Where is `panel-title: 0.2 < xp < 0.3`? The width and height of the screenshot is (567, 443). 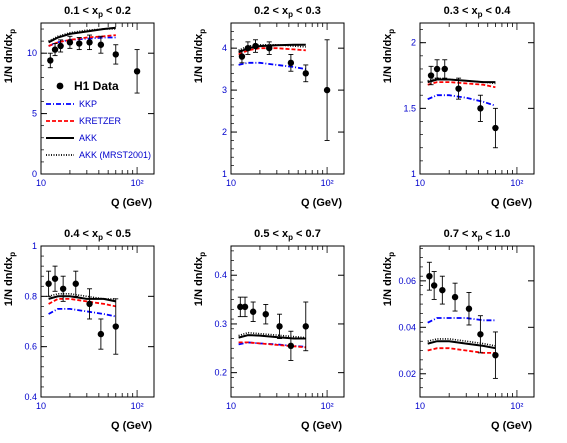
panel-title: 0.2 < xp < 0.3 is located at coordinates (287, 12).